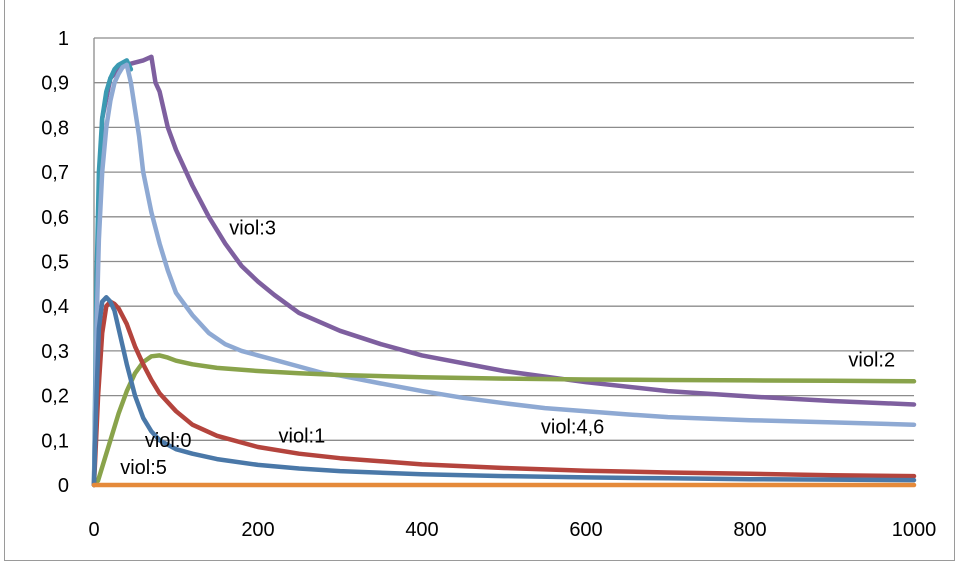 Image resolution: width=961 pixels, height=565 pixels. Describe the element at coordinates (55, 173) in the screenshot. I see `y-tick-label: 0,7` at that location.